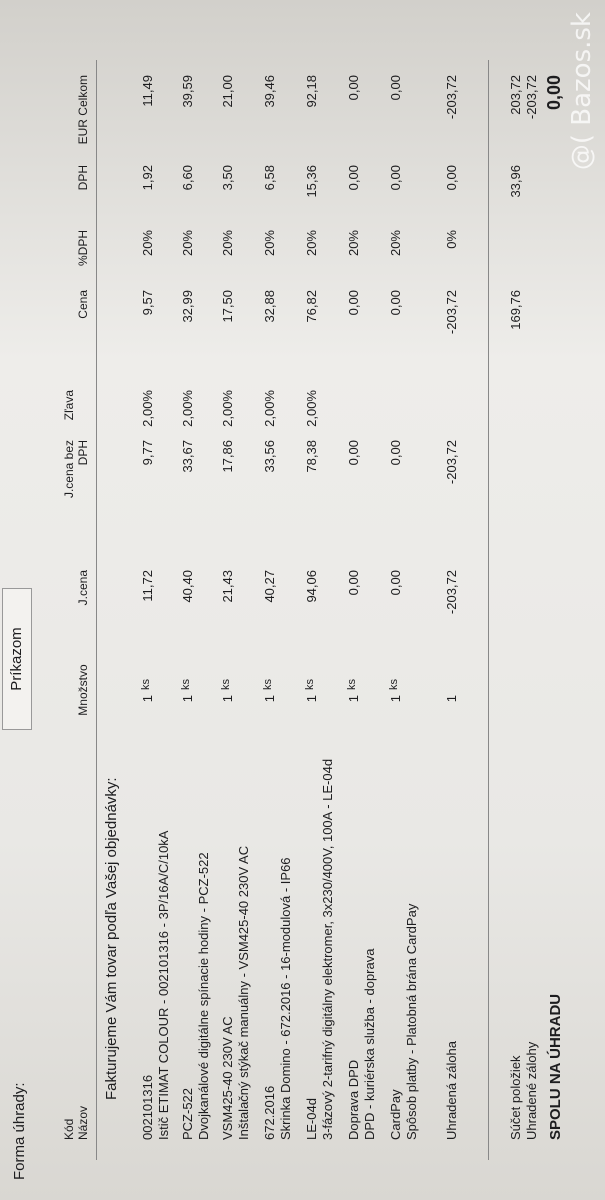  What do you see at coordinates (411, 1021) in the screenshot?
I see `item-name: Spôsob platby - Platobná brána CardPay` at bounding box center [411, 1021].